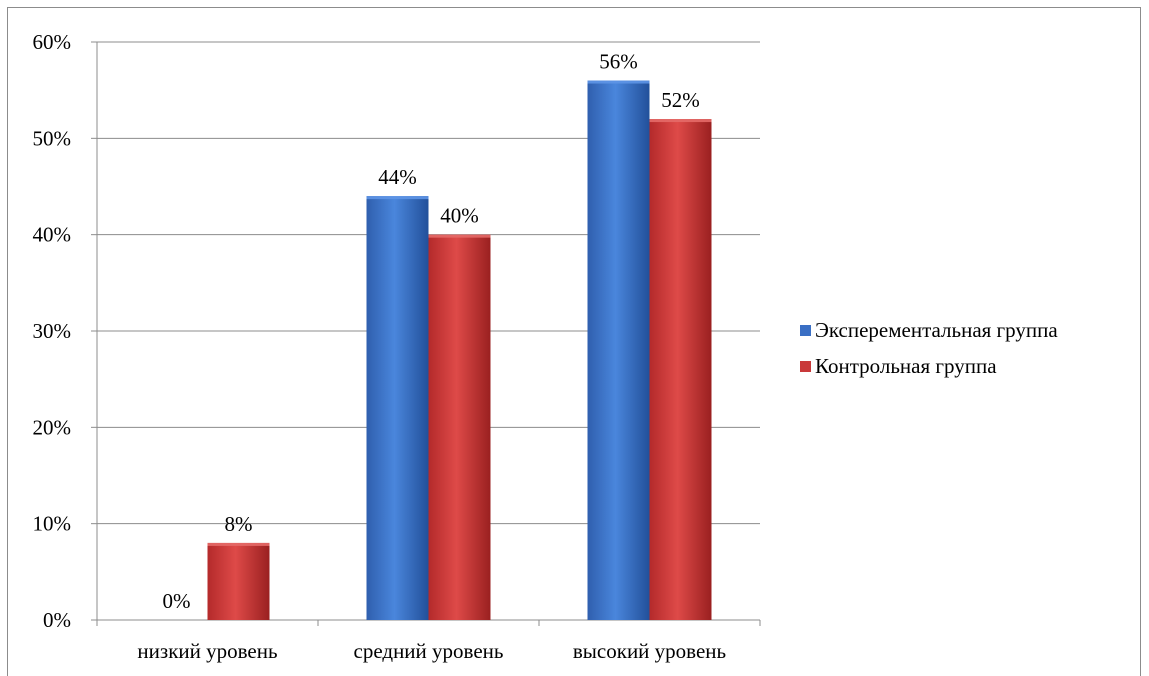  What do you see at coordinates (618, 62) in the screenshot?
I see `data-label: 56%` at bounding box center [618, 62].